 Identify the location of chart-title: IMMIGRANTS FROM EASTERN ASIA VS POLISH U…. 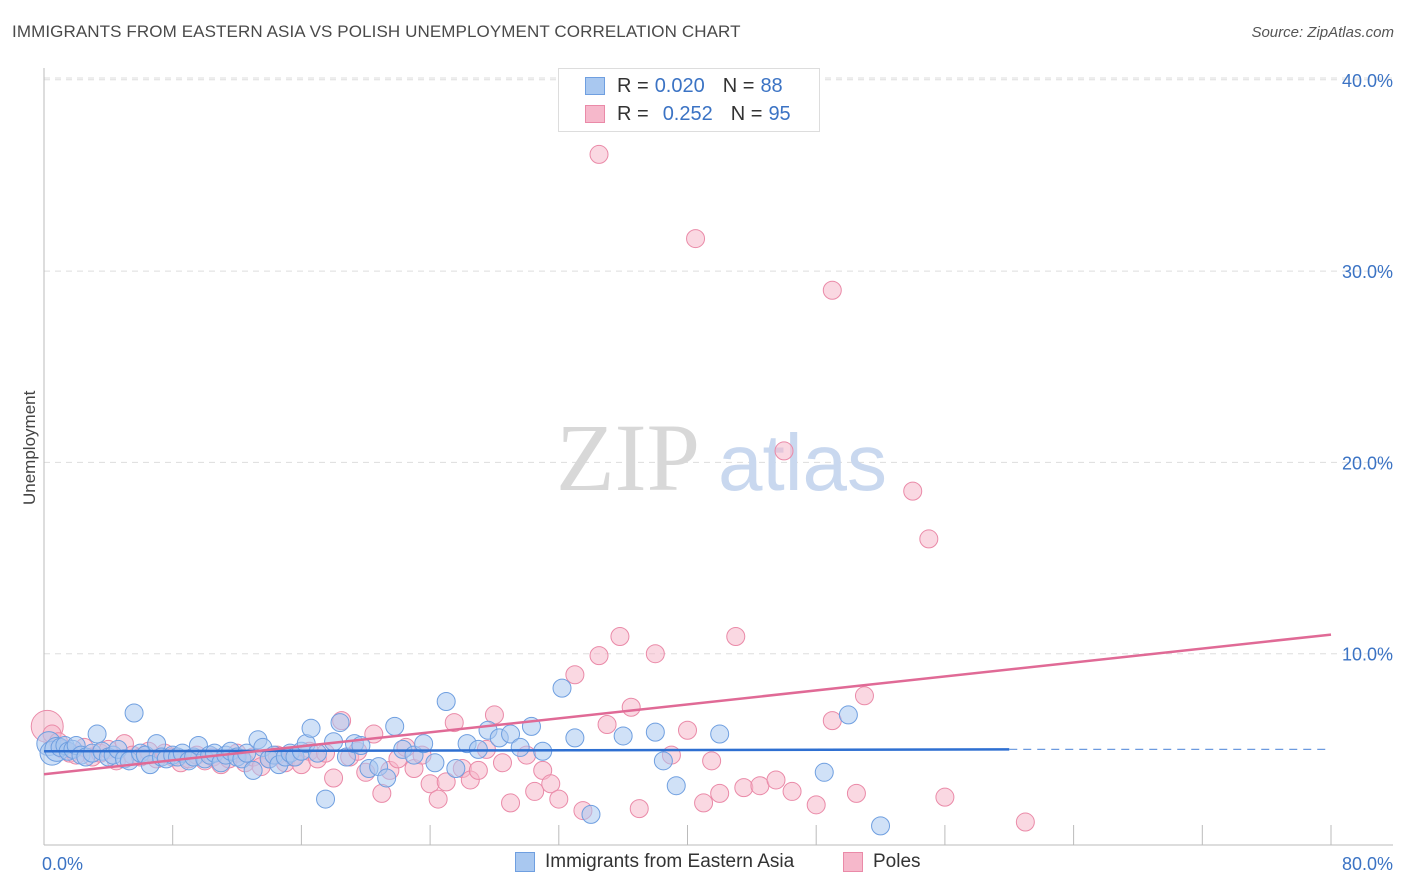
(376, 31).